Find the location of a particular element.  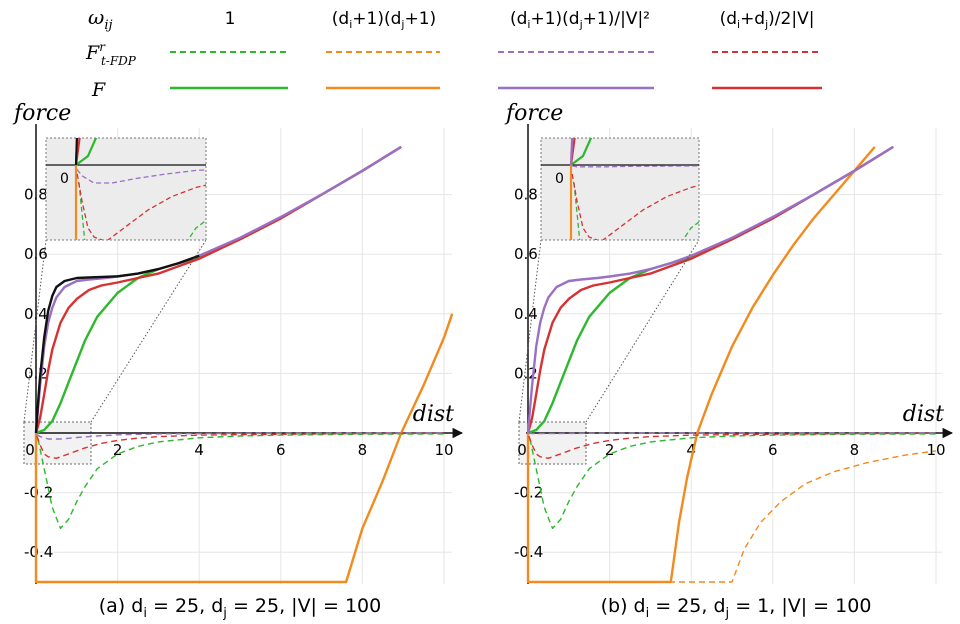

y-tick-label: 0.2 is located at coordinates (36, 373).